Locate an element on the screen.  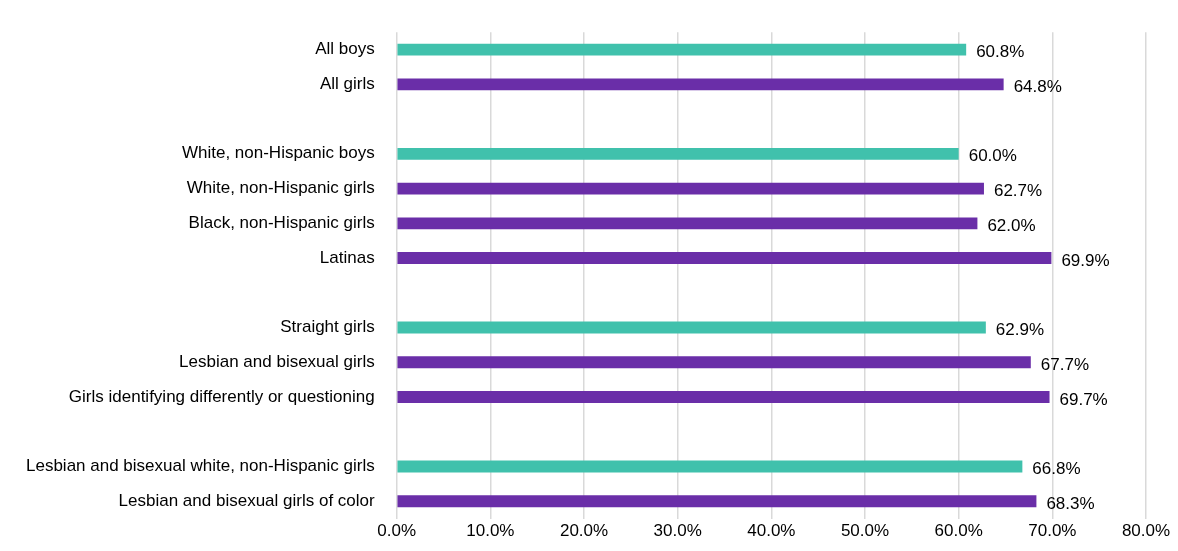
y-tick-label: Girls identifying differently or questioning is located at coordinates (221, 396).